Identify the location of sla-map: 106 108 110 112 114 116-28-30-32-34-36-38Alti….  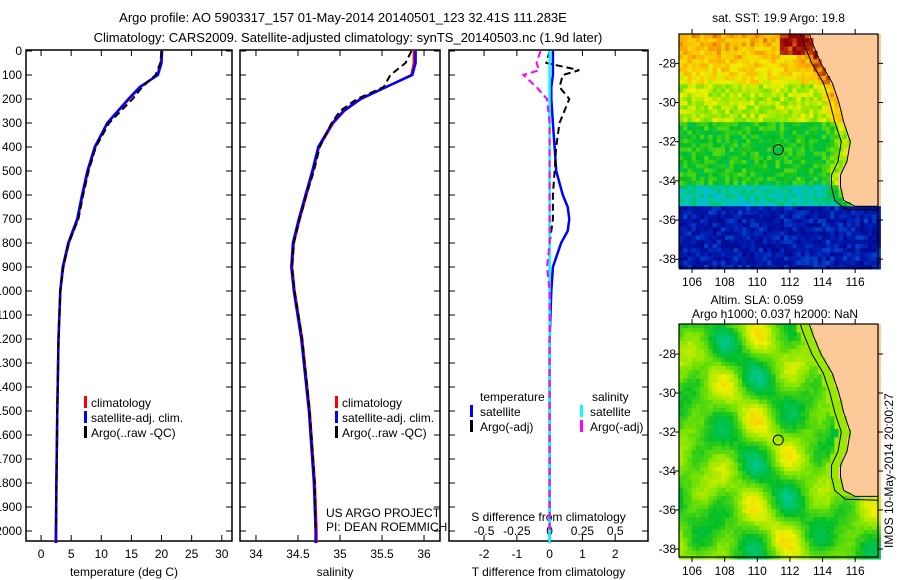
(771, 435).